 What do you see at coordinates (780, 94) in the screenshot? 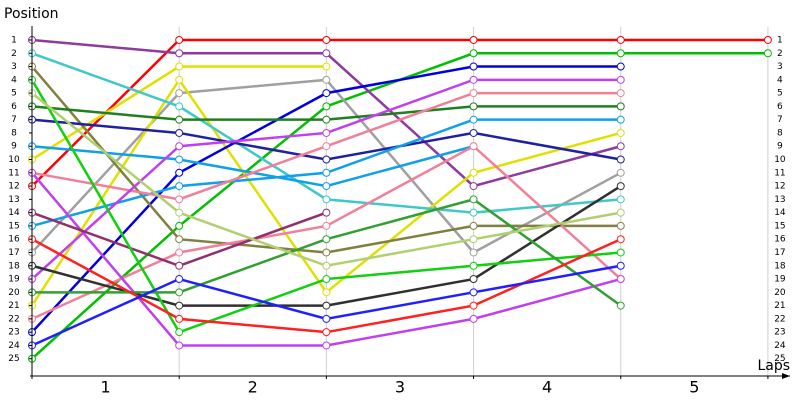
I see `y-tick-label-right: 5` at bounding box center [780, 94].